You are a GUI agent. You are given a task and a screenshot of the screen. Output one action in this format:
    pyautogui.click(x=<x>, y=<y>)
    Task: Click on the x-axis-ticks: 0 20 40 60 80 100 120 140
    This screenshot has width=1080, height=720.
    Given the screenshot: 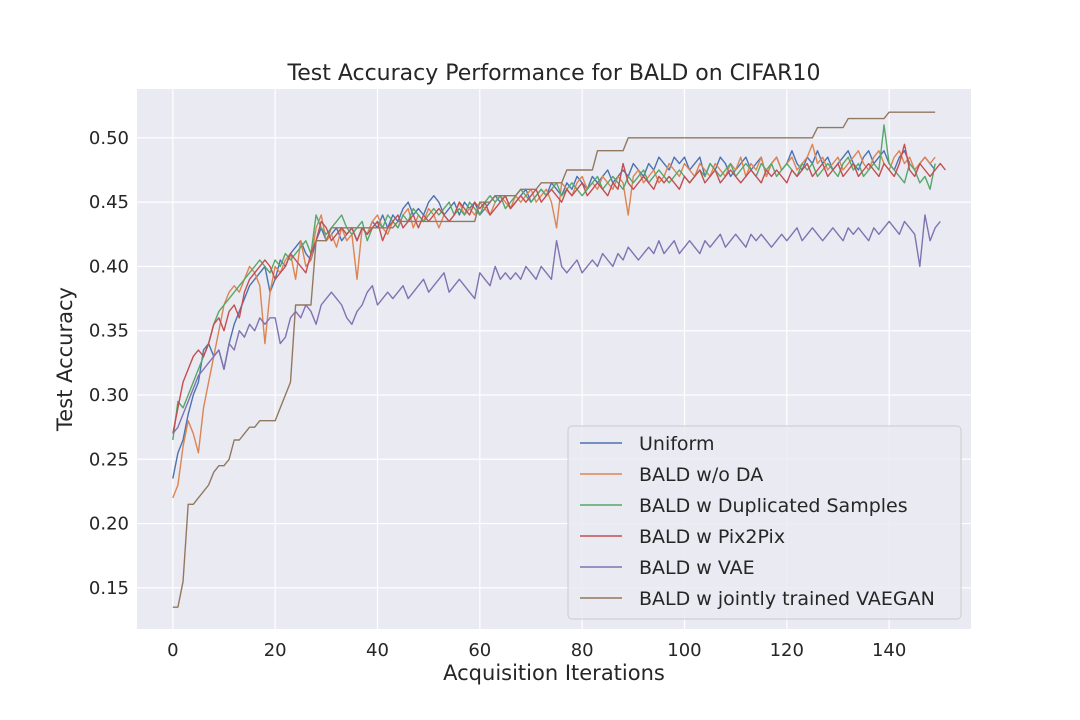 What is the action you would take?
    pyautogui.click(x=536, y=650)
    